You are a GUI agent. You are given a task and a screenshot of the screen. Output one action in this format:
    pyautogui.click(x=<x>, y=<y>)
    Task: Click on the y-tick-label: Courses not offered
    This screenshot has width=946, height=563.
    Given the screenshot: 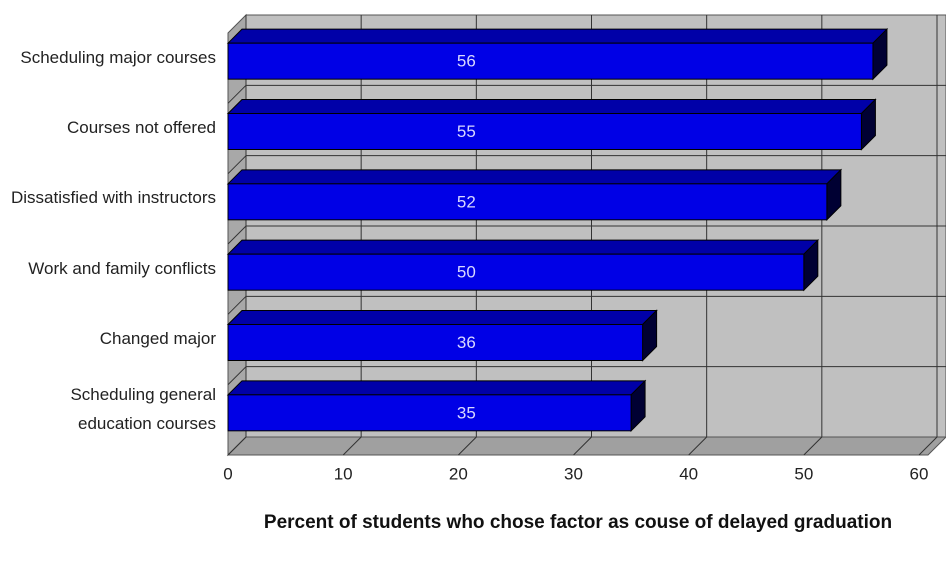 What is the action you would take?
    pyautogui.click(x=141, y=127)
    